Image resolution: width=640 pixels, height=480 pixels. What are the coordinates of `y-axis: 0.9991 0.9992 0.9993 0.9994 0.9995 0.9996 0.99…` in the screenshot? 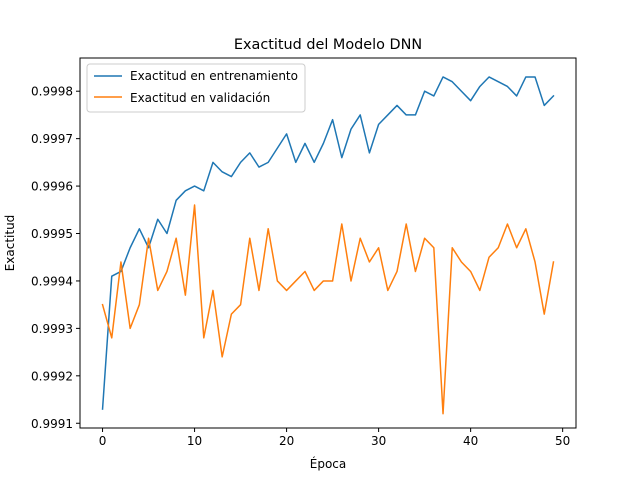 It's located at (55, 258).